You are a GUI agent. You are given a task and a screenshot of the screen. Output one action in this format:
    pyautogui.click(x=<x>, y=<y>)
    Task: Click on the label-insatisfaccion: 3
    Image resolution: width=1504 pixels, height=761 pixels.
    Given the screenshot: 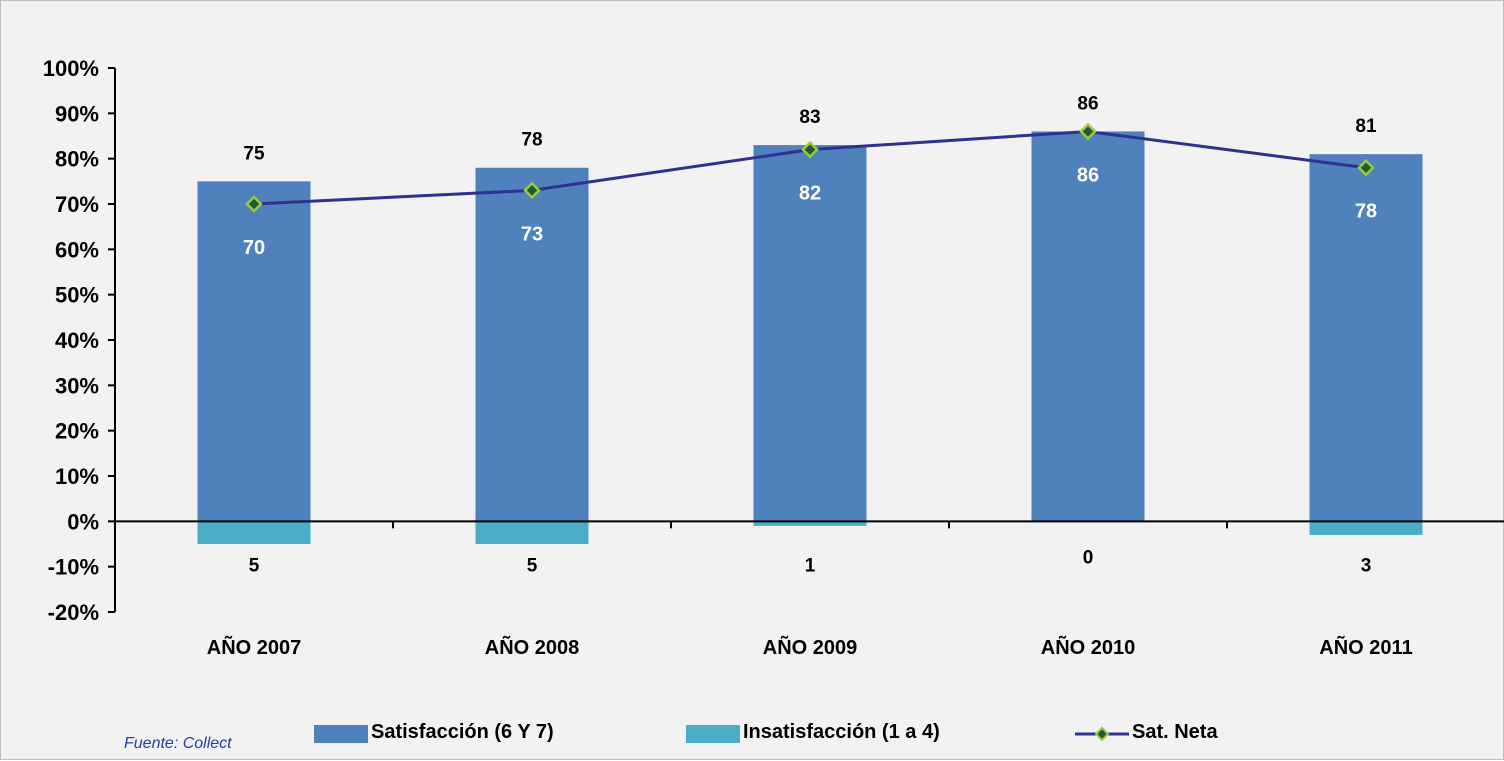 What is the action you would take?
    pyautogui.click(x=1366, y=565)
    